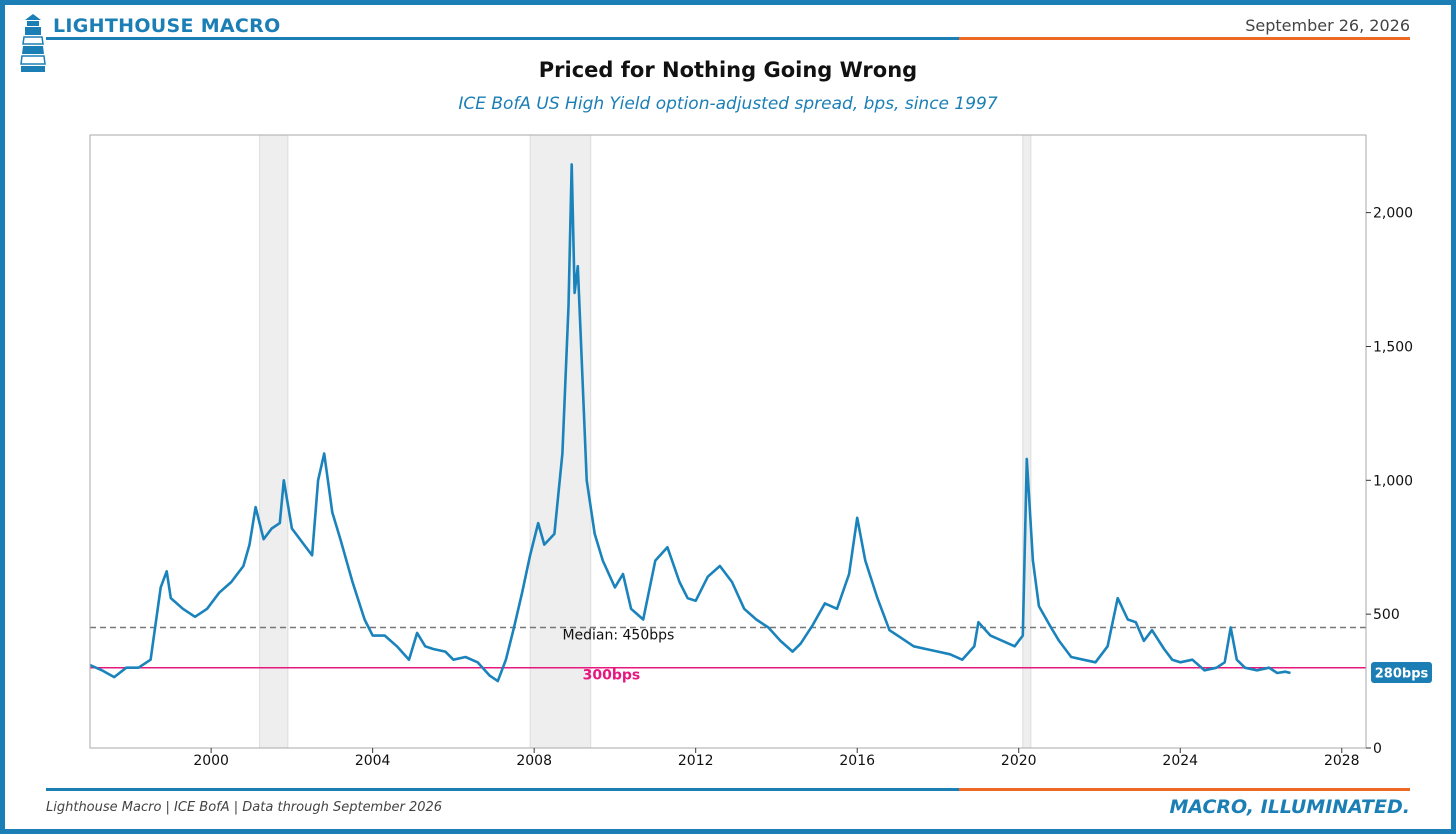 The height and width of the screenshot is (834, 1456). What do you see at coordinates (1180, 761) in the screenshot?
I see `x-tick-label: 2024` at bounding box center [1180, 761].